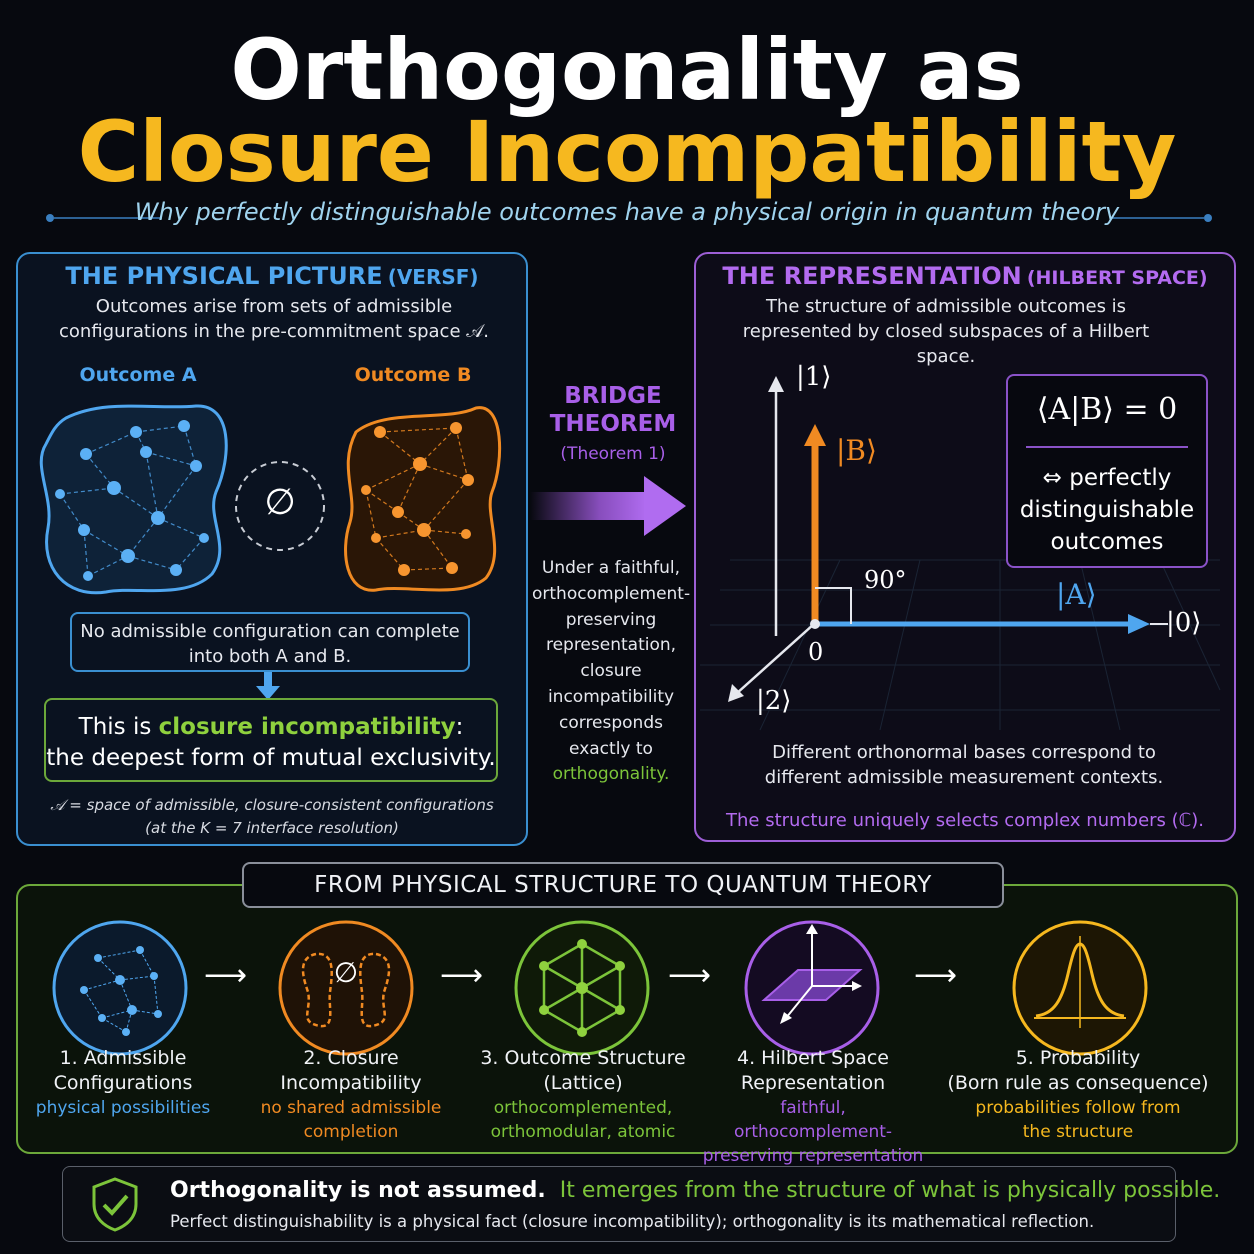  What do you see at coordinates (814, 377) in the screenshot?
I see `axis-1-label: |1⟩` at bounding box center [814, 377].